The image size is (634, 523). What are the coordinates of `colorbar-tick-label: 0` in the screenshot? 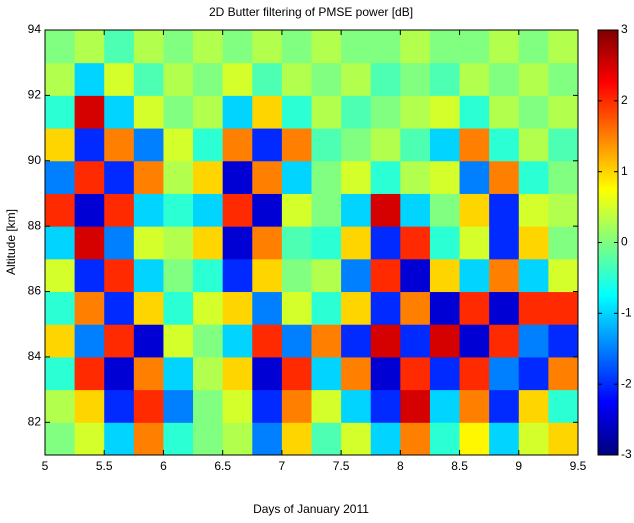 It's located at (624, 242).